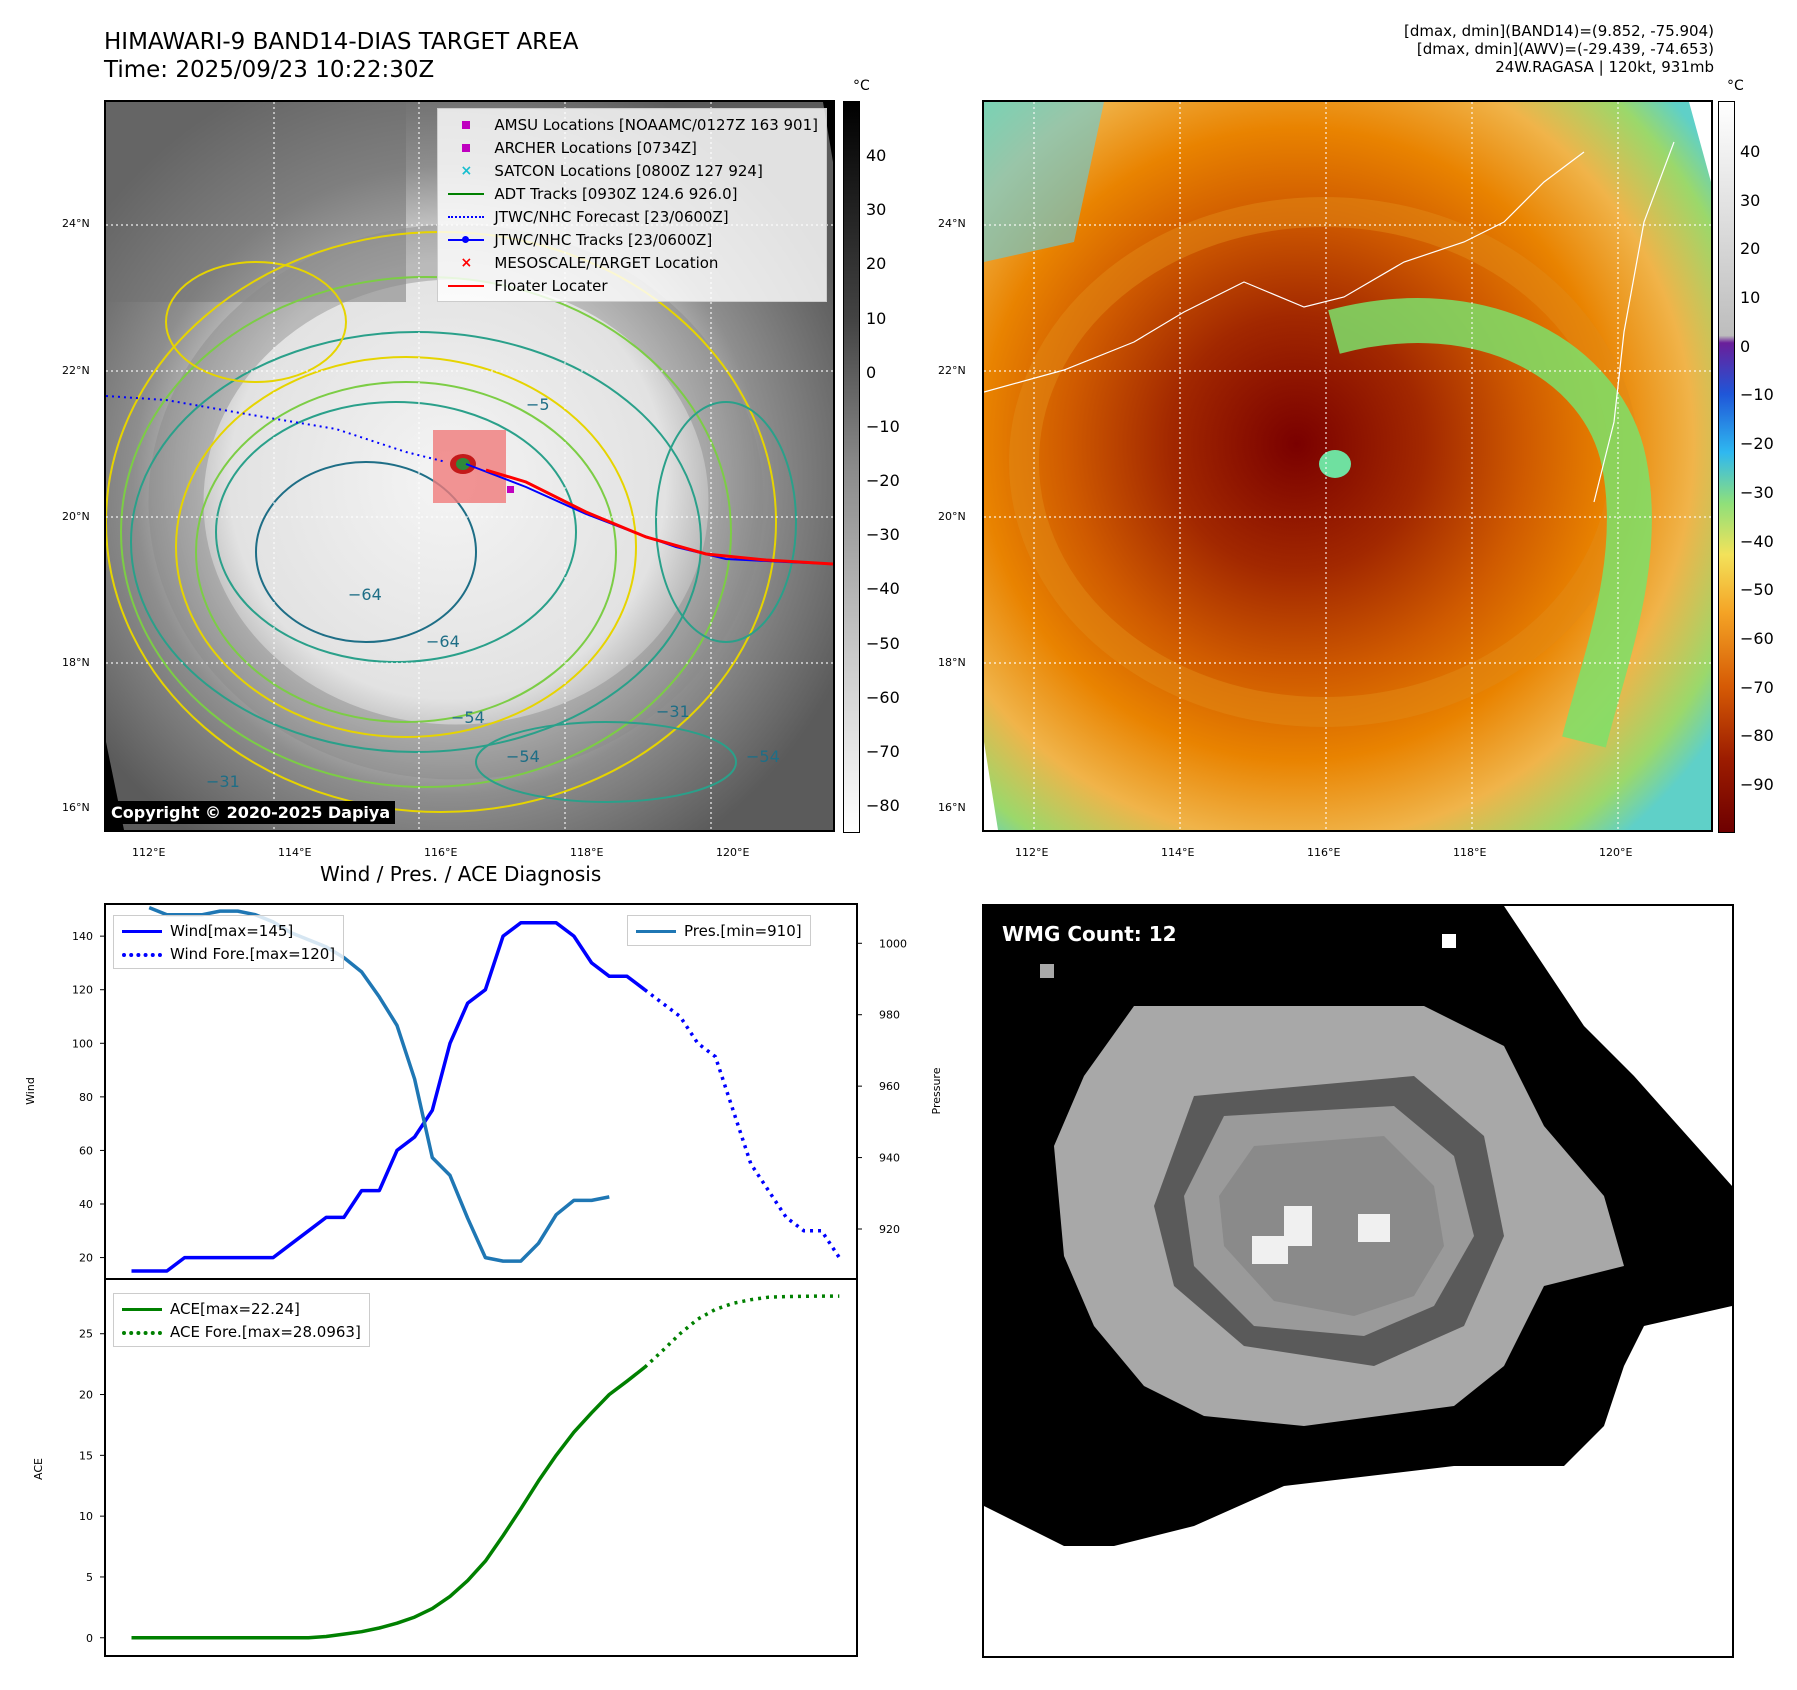  I want to click on y-tick-label: 10, so click(86, 1516).